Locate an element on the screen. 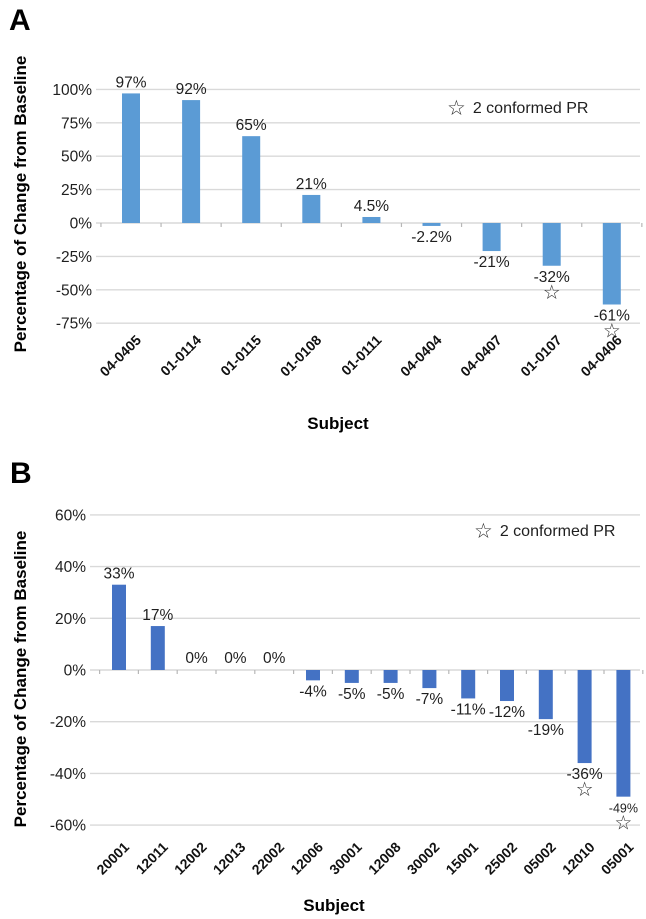 Image resolution: width=646 pixels, height=919 pixels. x-tick-label: 30001 is located at coordinates (345, 858).